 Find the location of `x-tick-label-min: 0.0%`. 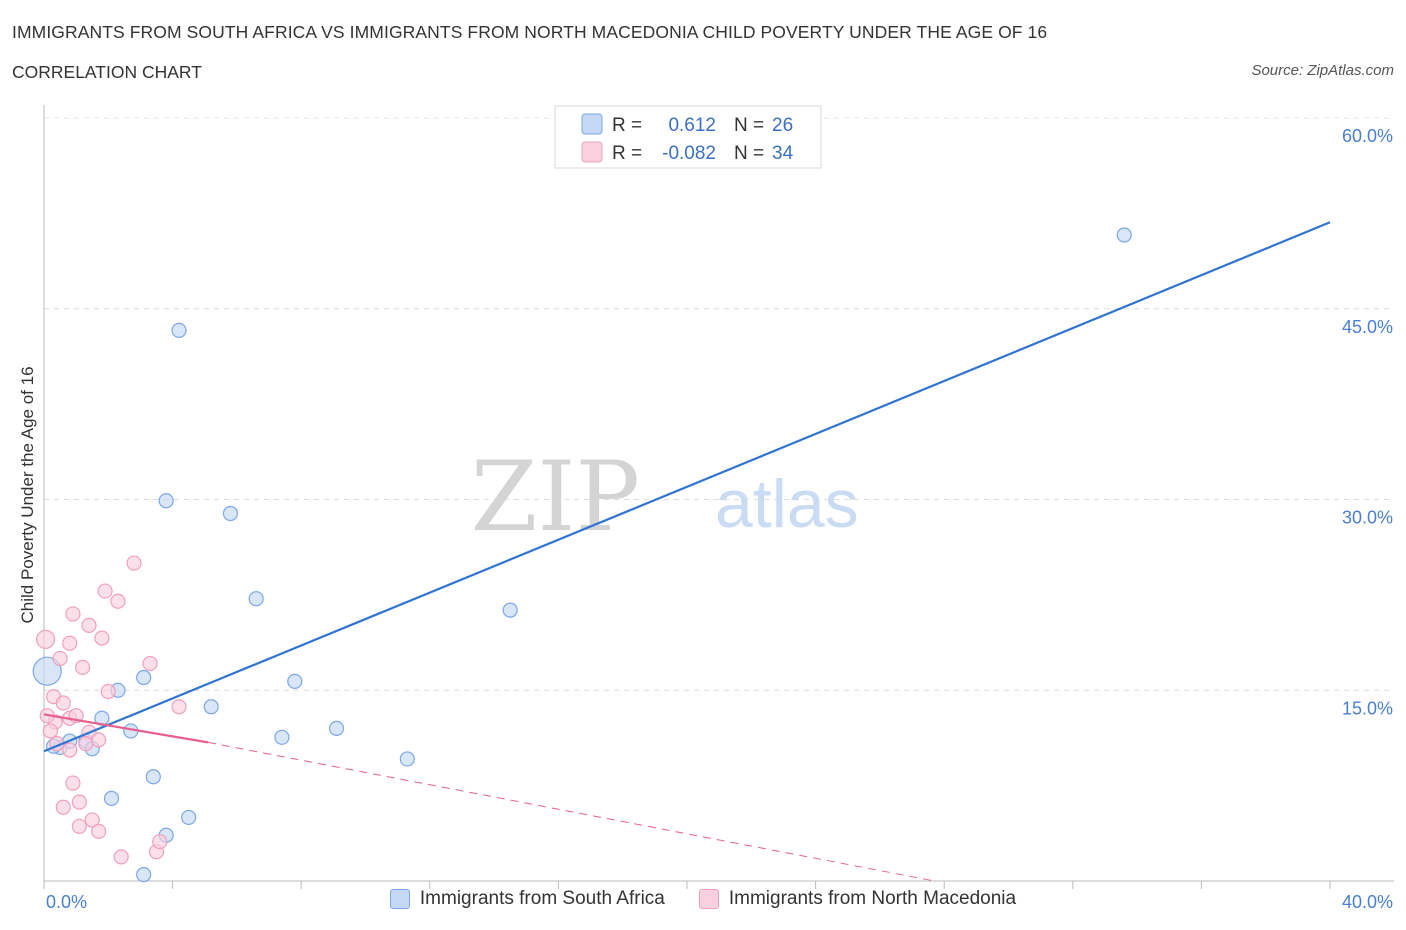

x-tick-label-min: 0.0% is located at coordinates (66, 902).